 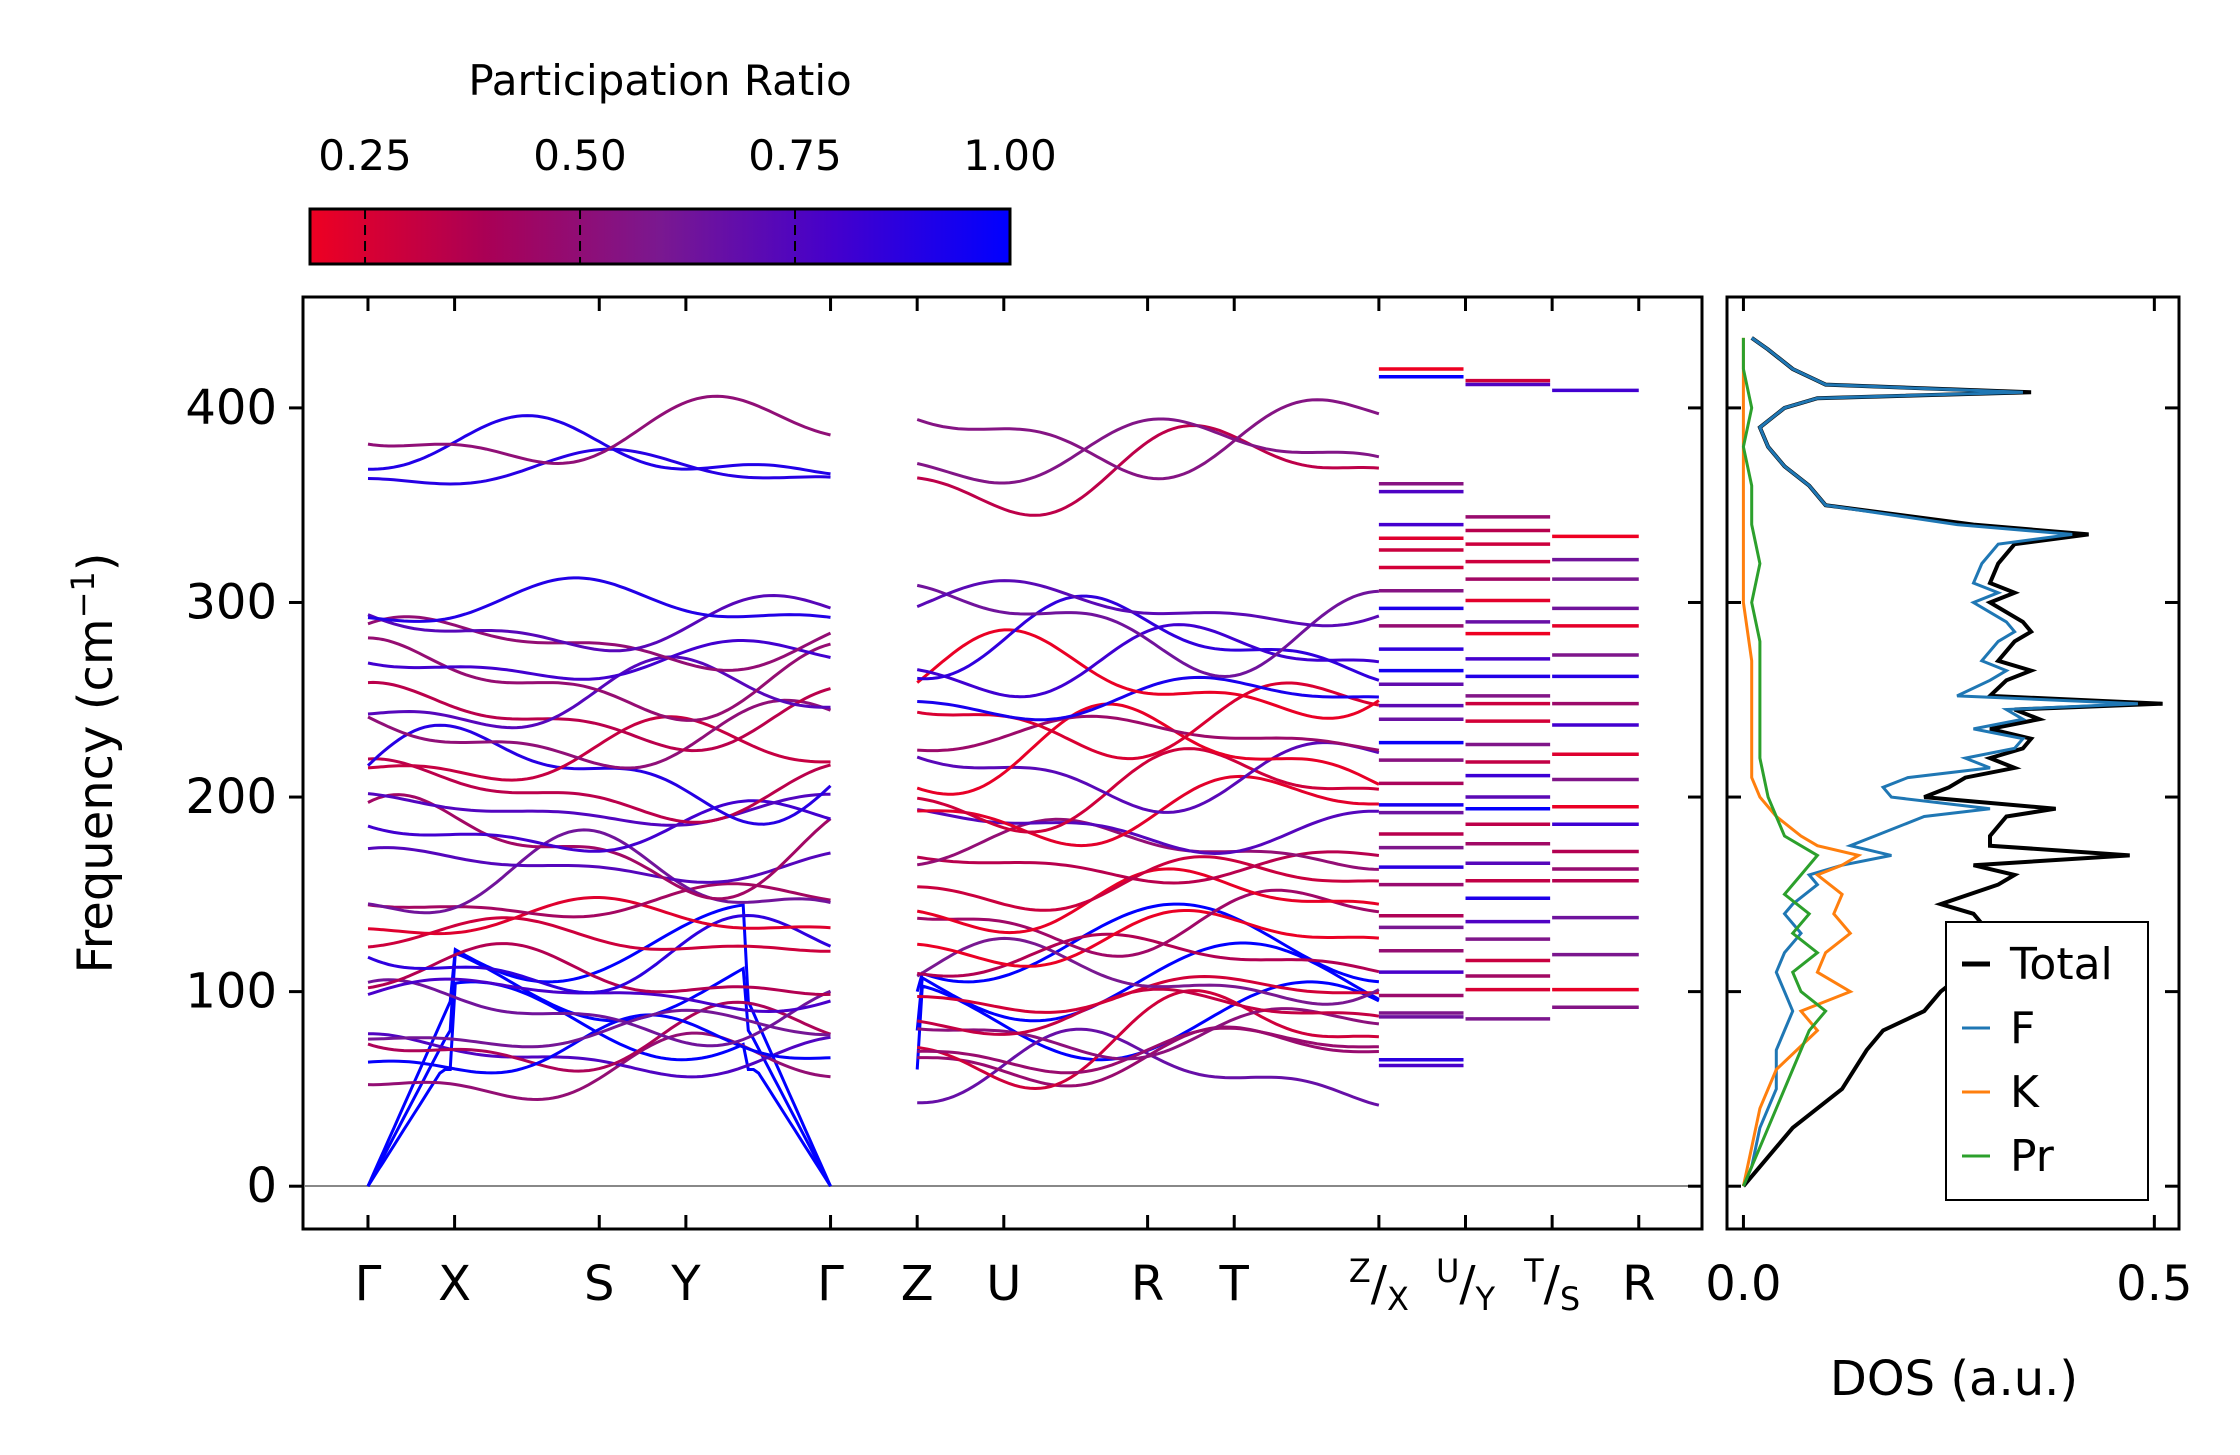 I want to click on y-tick-label: 0, so click(x=261, y=1186).